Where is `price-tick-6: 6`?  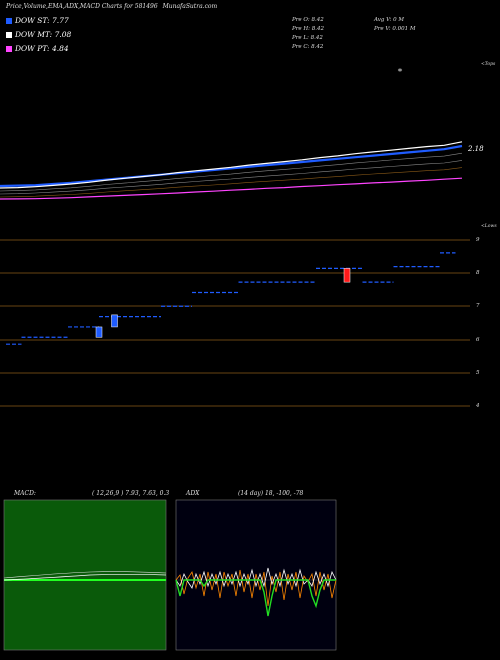
price-tick-6: 6 is located at coordinates (478, 340).